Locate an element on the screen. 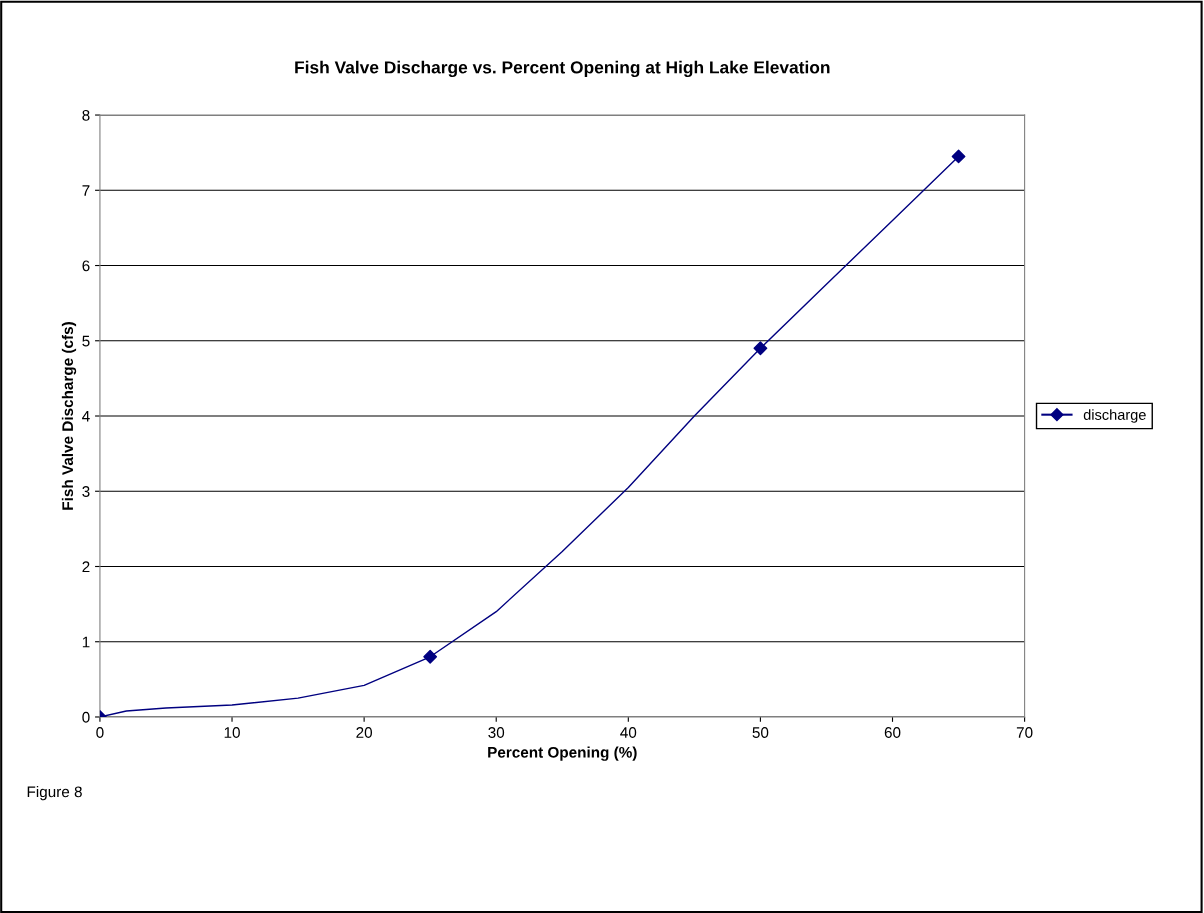 The width and height of the screenshot is (1204, 913). y-tick-label: 6 is located at coordinates (86, 266).